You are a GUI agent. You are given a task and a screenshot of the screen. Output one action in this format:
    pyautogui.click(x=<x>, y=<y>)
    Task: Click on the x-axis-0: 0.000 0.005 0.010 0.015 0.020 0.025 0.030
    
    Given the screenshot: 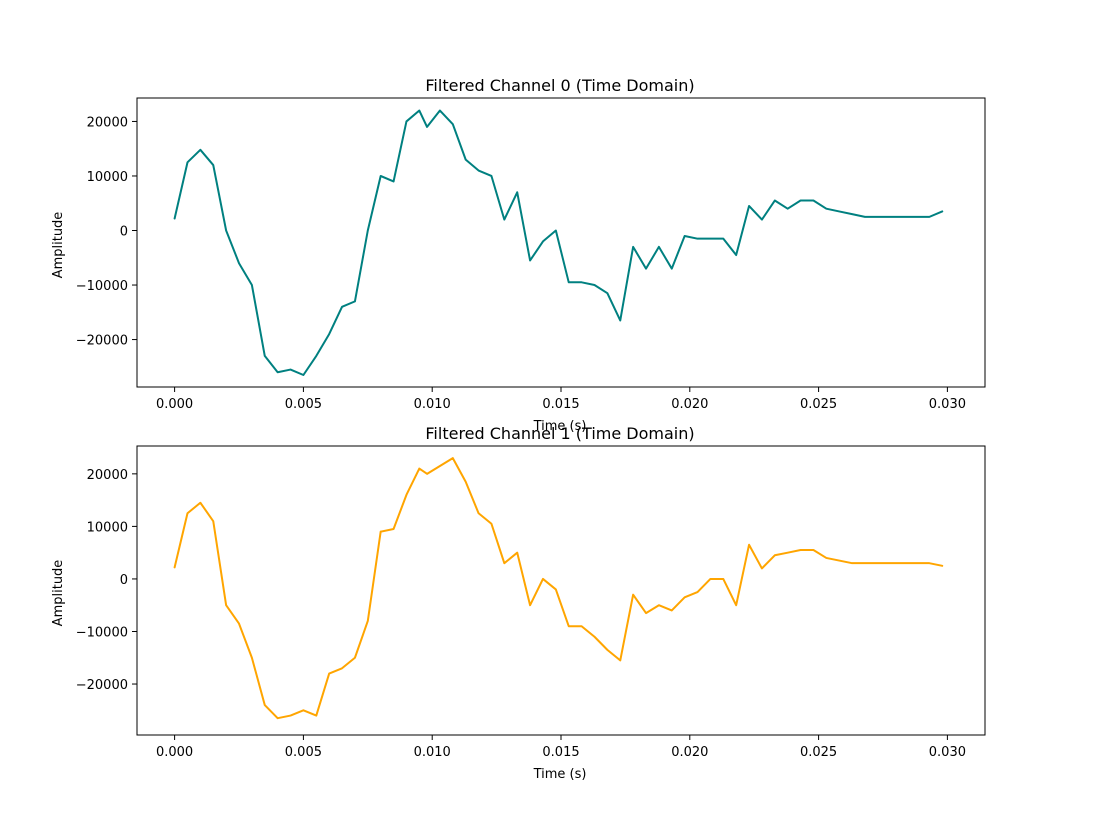 What is the action you would take?
    pyautogui.click(x=561, y=399)
    